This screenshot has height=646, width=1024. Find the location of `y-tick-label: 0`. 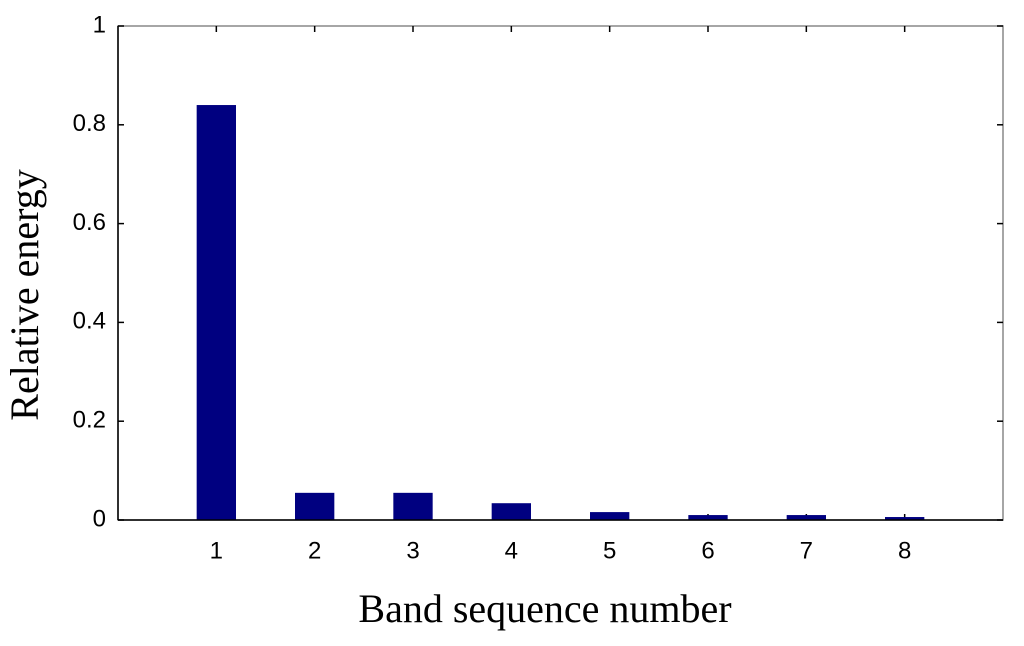

y-tick-label: 0 is located at coordinates (99, 518).